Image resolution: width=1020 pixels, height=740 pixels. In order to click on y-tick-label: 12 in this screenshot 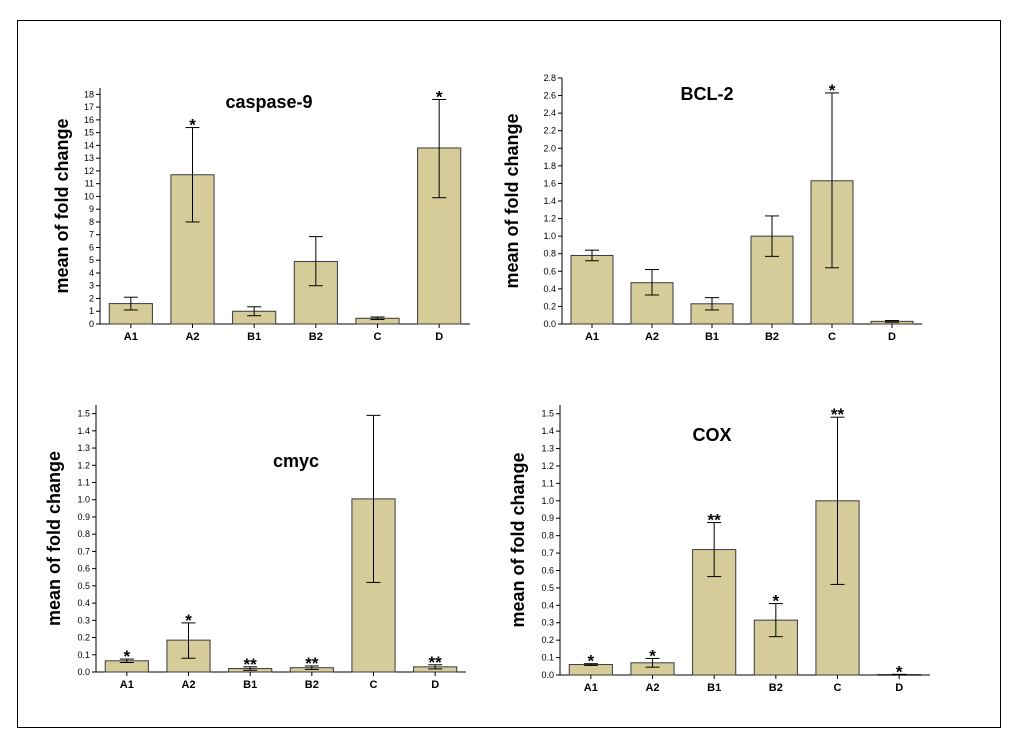, I will do `click(89, 171)`.